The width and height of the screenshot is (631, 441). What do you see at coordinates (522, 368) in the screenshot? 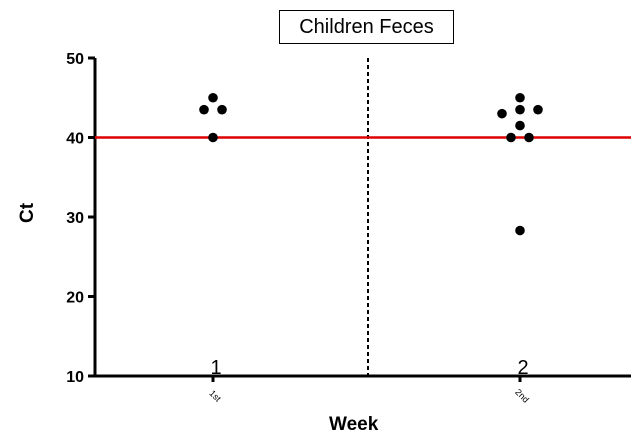
I see `x-group-digit: 2` at bounding box center [522, 368].